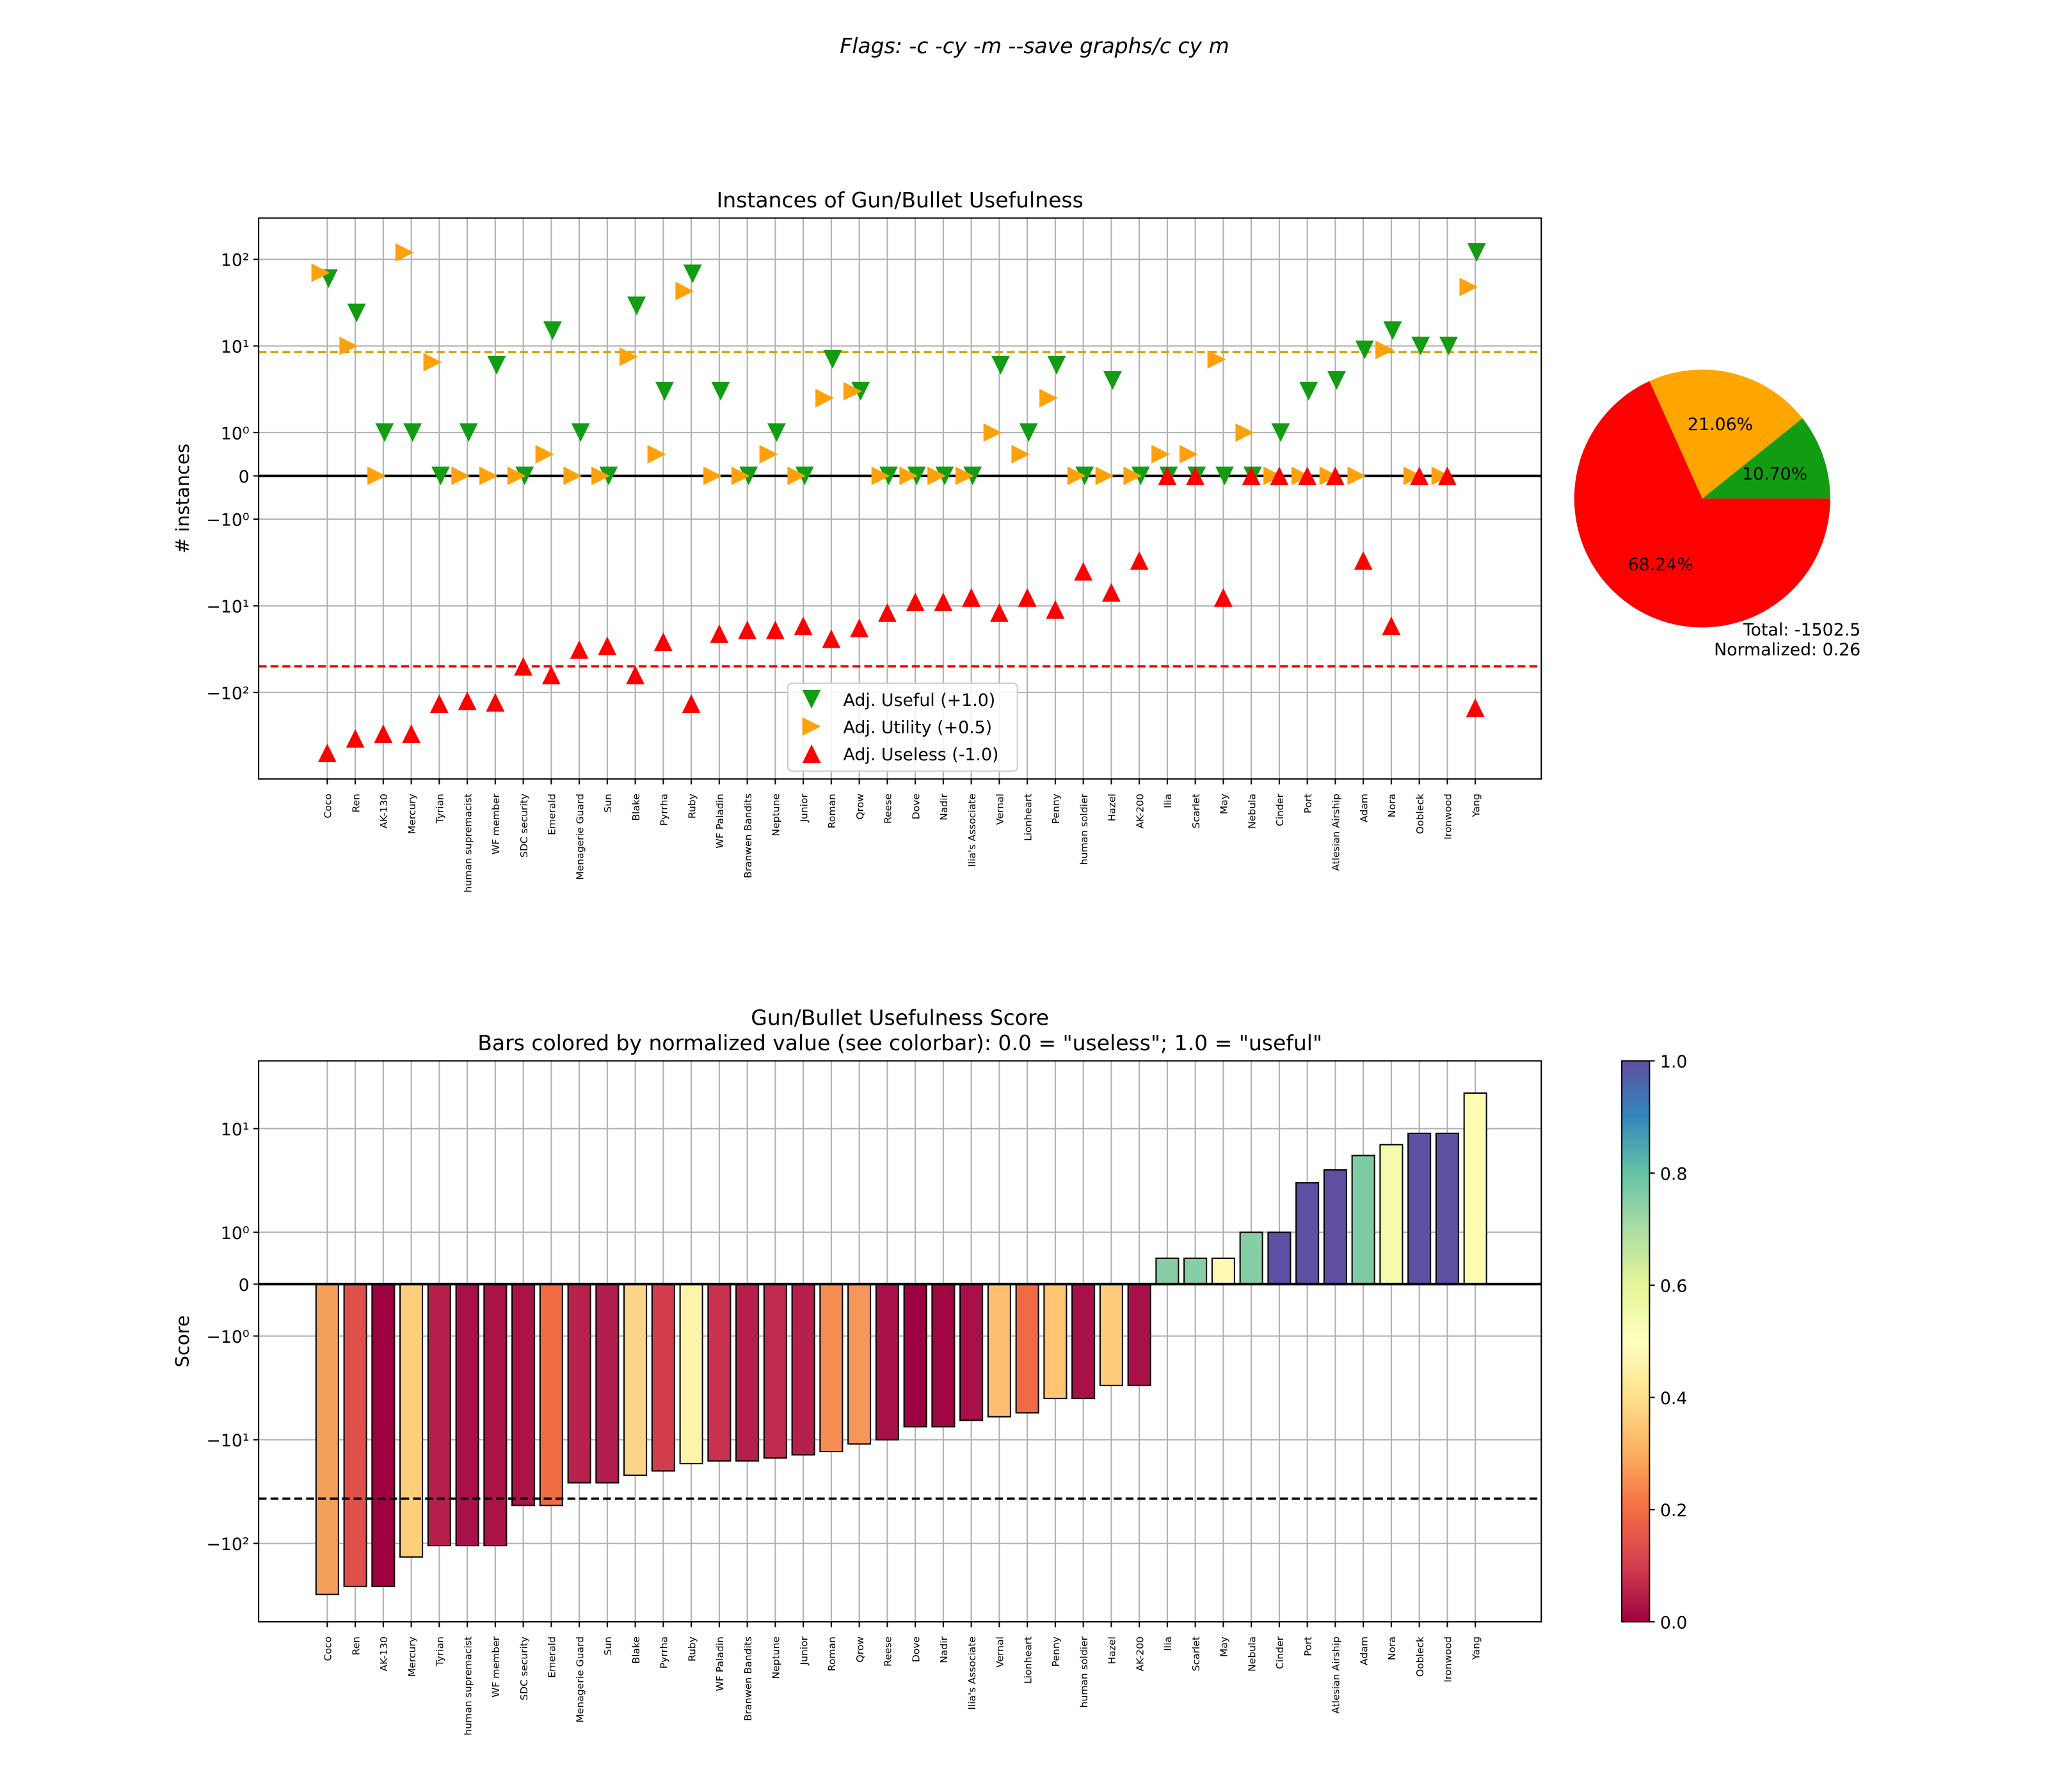 This screenshot has width=2048, height=1792. Describe the element at coordinates (1196, 1653) in the screenshot. I see `x-tick-label: Scarlet` at that location.